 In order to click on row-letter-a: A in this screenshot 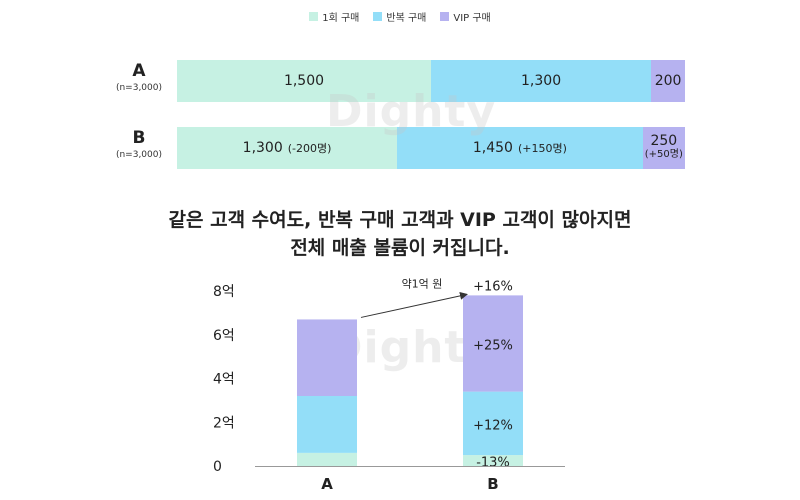, I will do `click(139, 71)`.